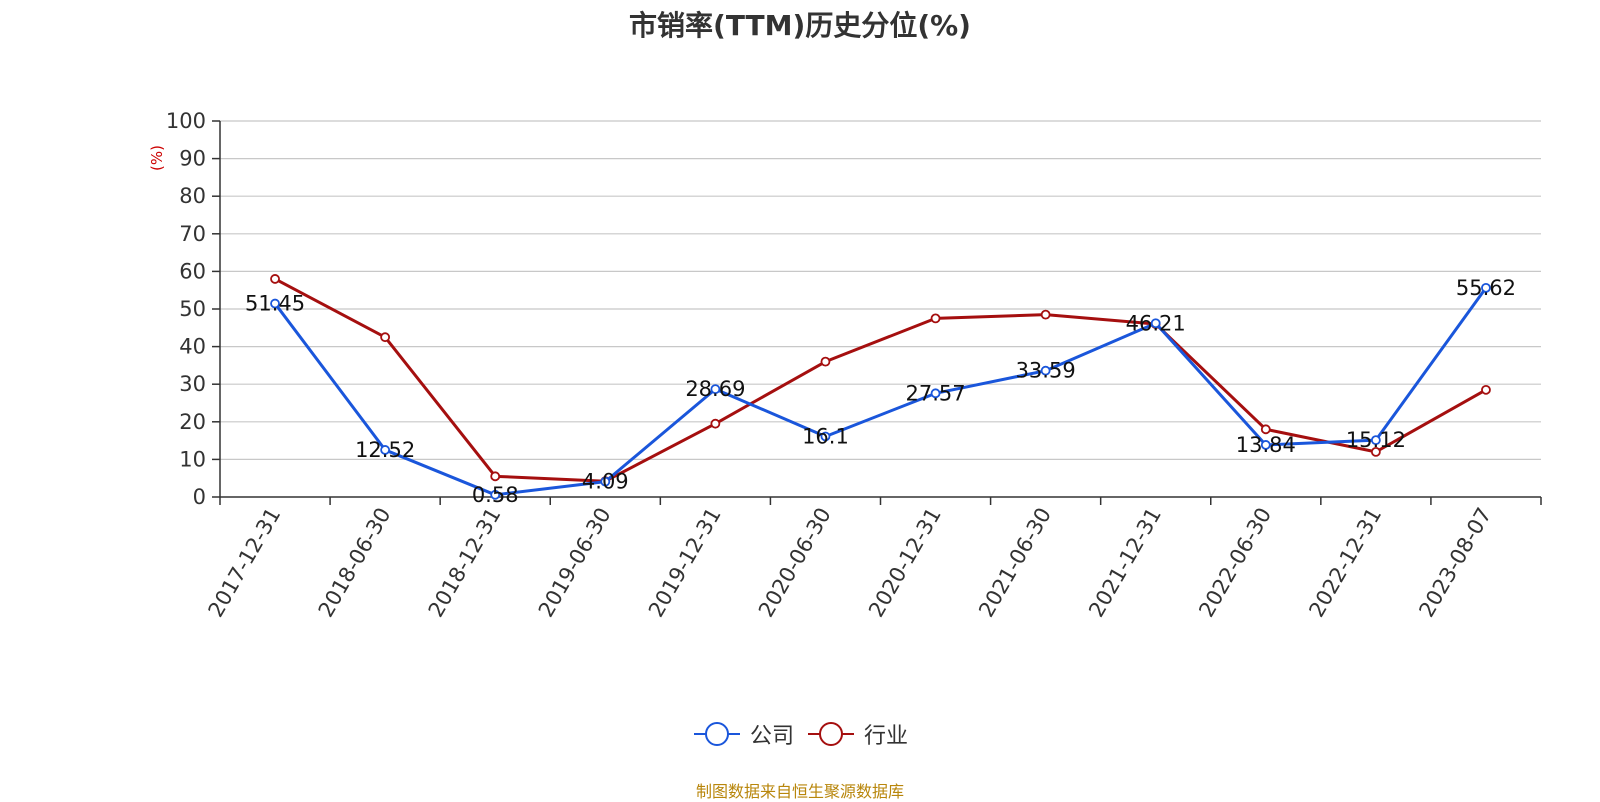 The image size is (1600, 802). I want to click on x-tick-label: 2017-12-31, so click(245, 563).